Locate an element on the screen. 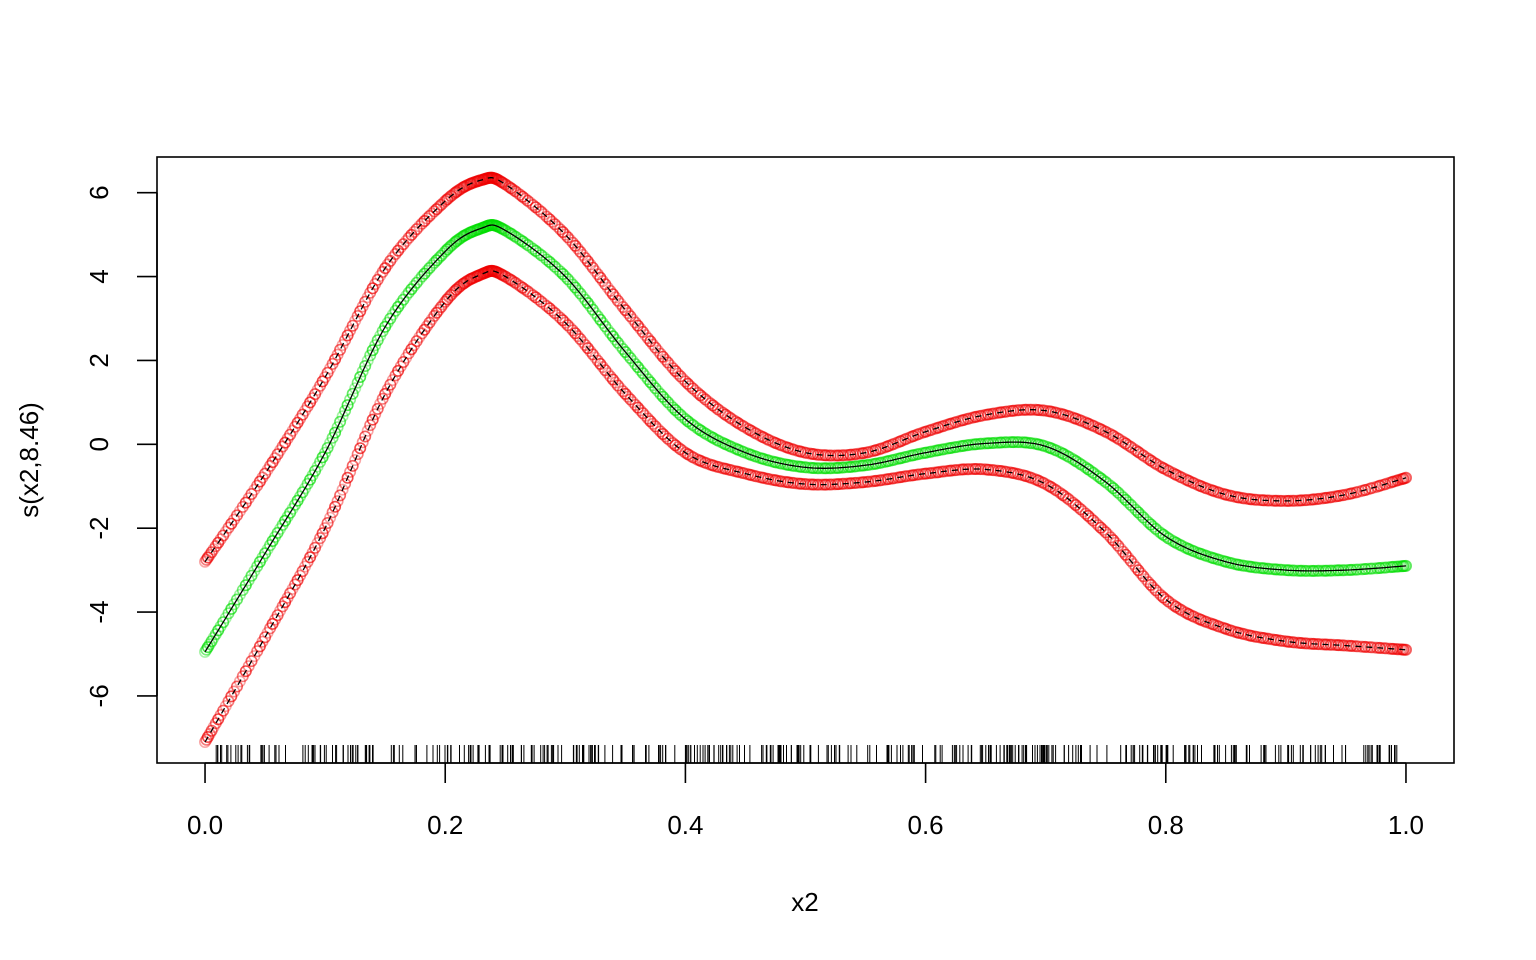 This screenshot has width=1536, height=960. x-tick-label: 1.0 is located at coordinates (1406, 825).